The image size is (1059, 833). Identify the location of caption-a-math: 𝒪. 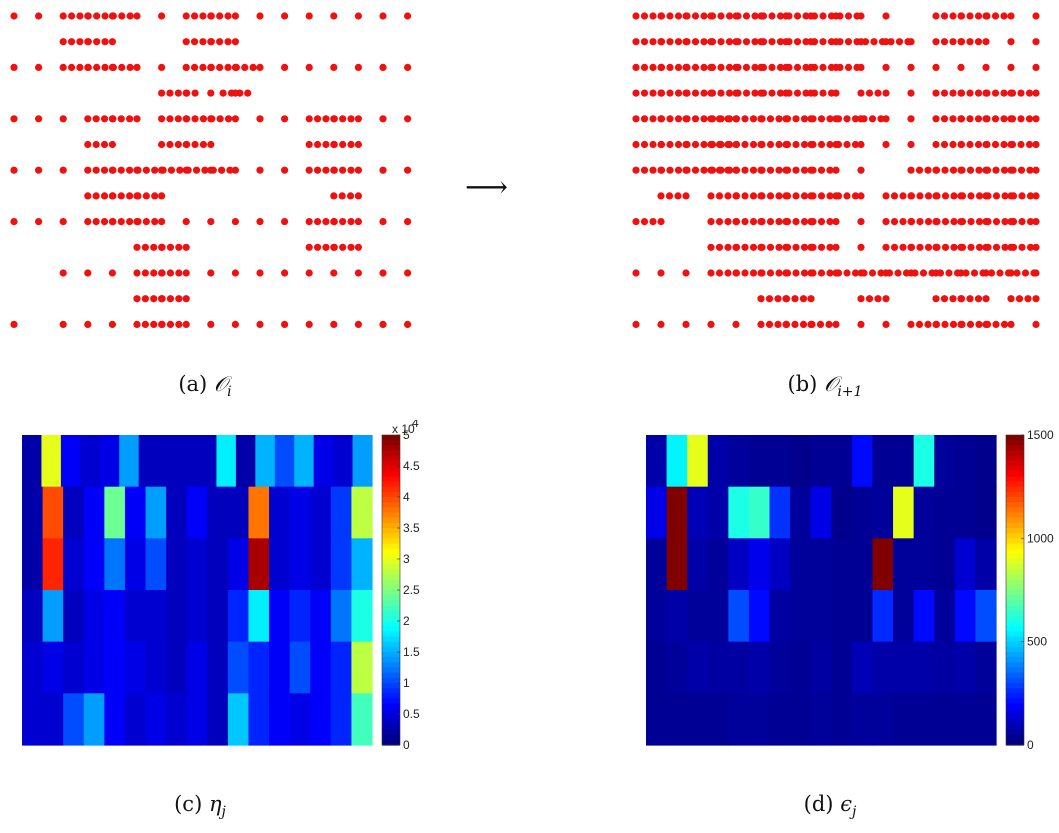
(220, 384).